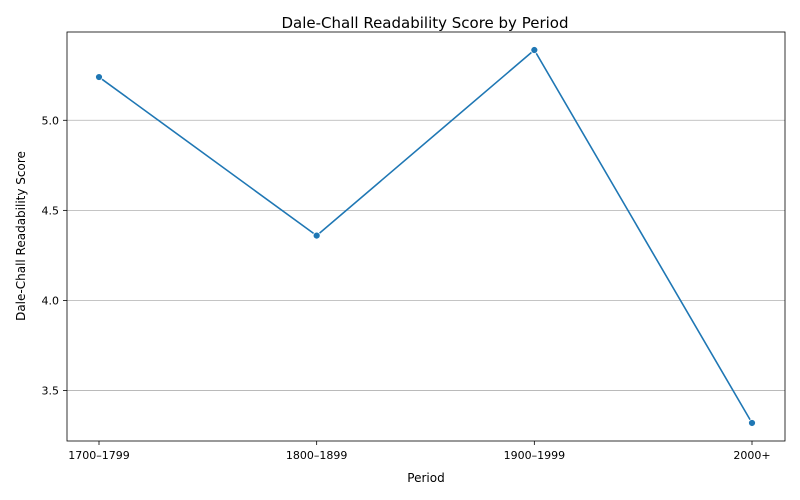 The image size is (800, 500). What do you see at coordinates (51, 120) in the screenshot?
I see `y-tick-label: 5.0` at bounding box center [51, 120].